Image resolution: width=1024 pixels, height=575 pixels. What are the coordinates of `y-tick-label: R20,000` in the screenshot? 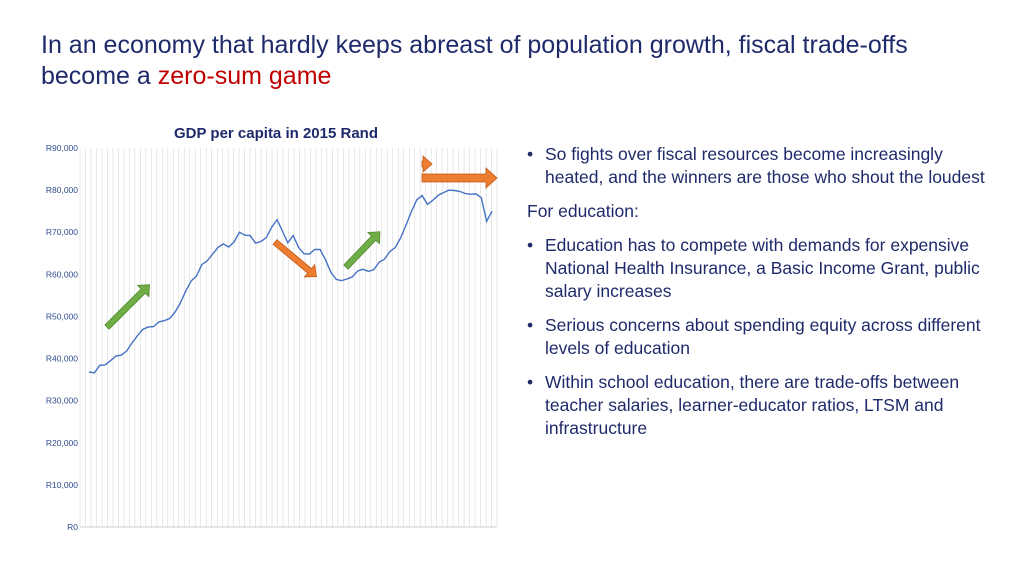 It's located at (62, 443).